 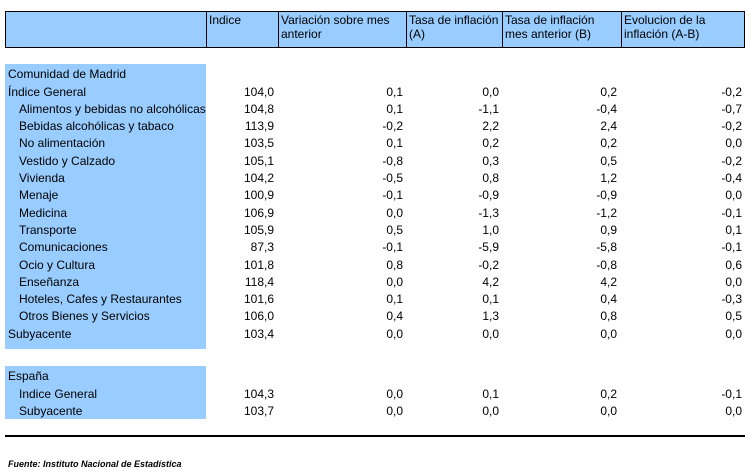 I want to click on cell-value: 1,0, so click(x=490, y=229).